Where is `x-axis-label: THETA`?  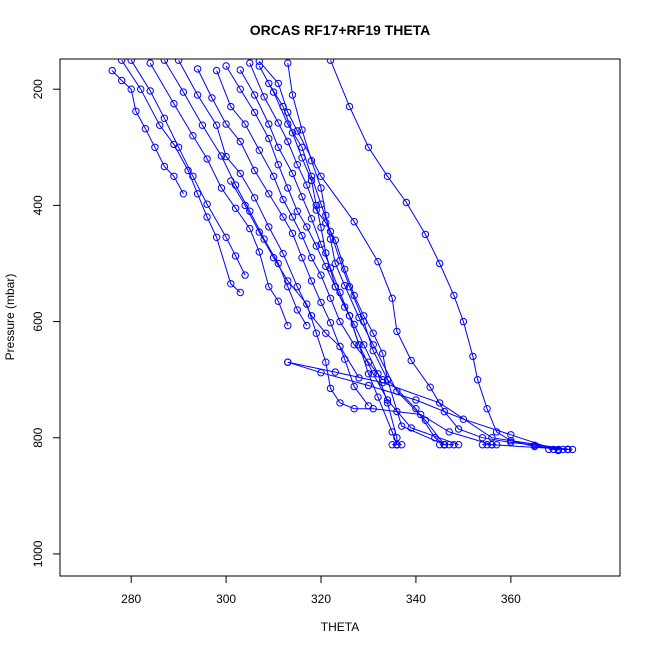 x-axis-label: THETA is located at coordinates (340, 627).